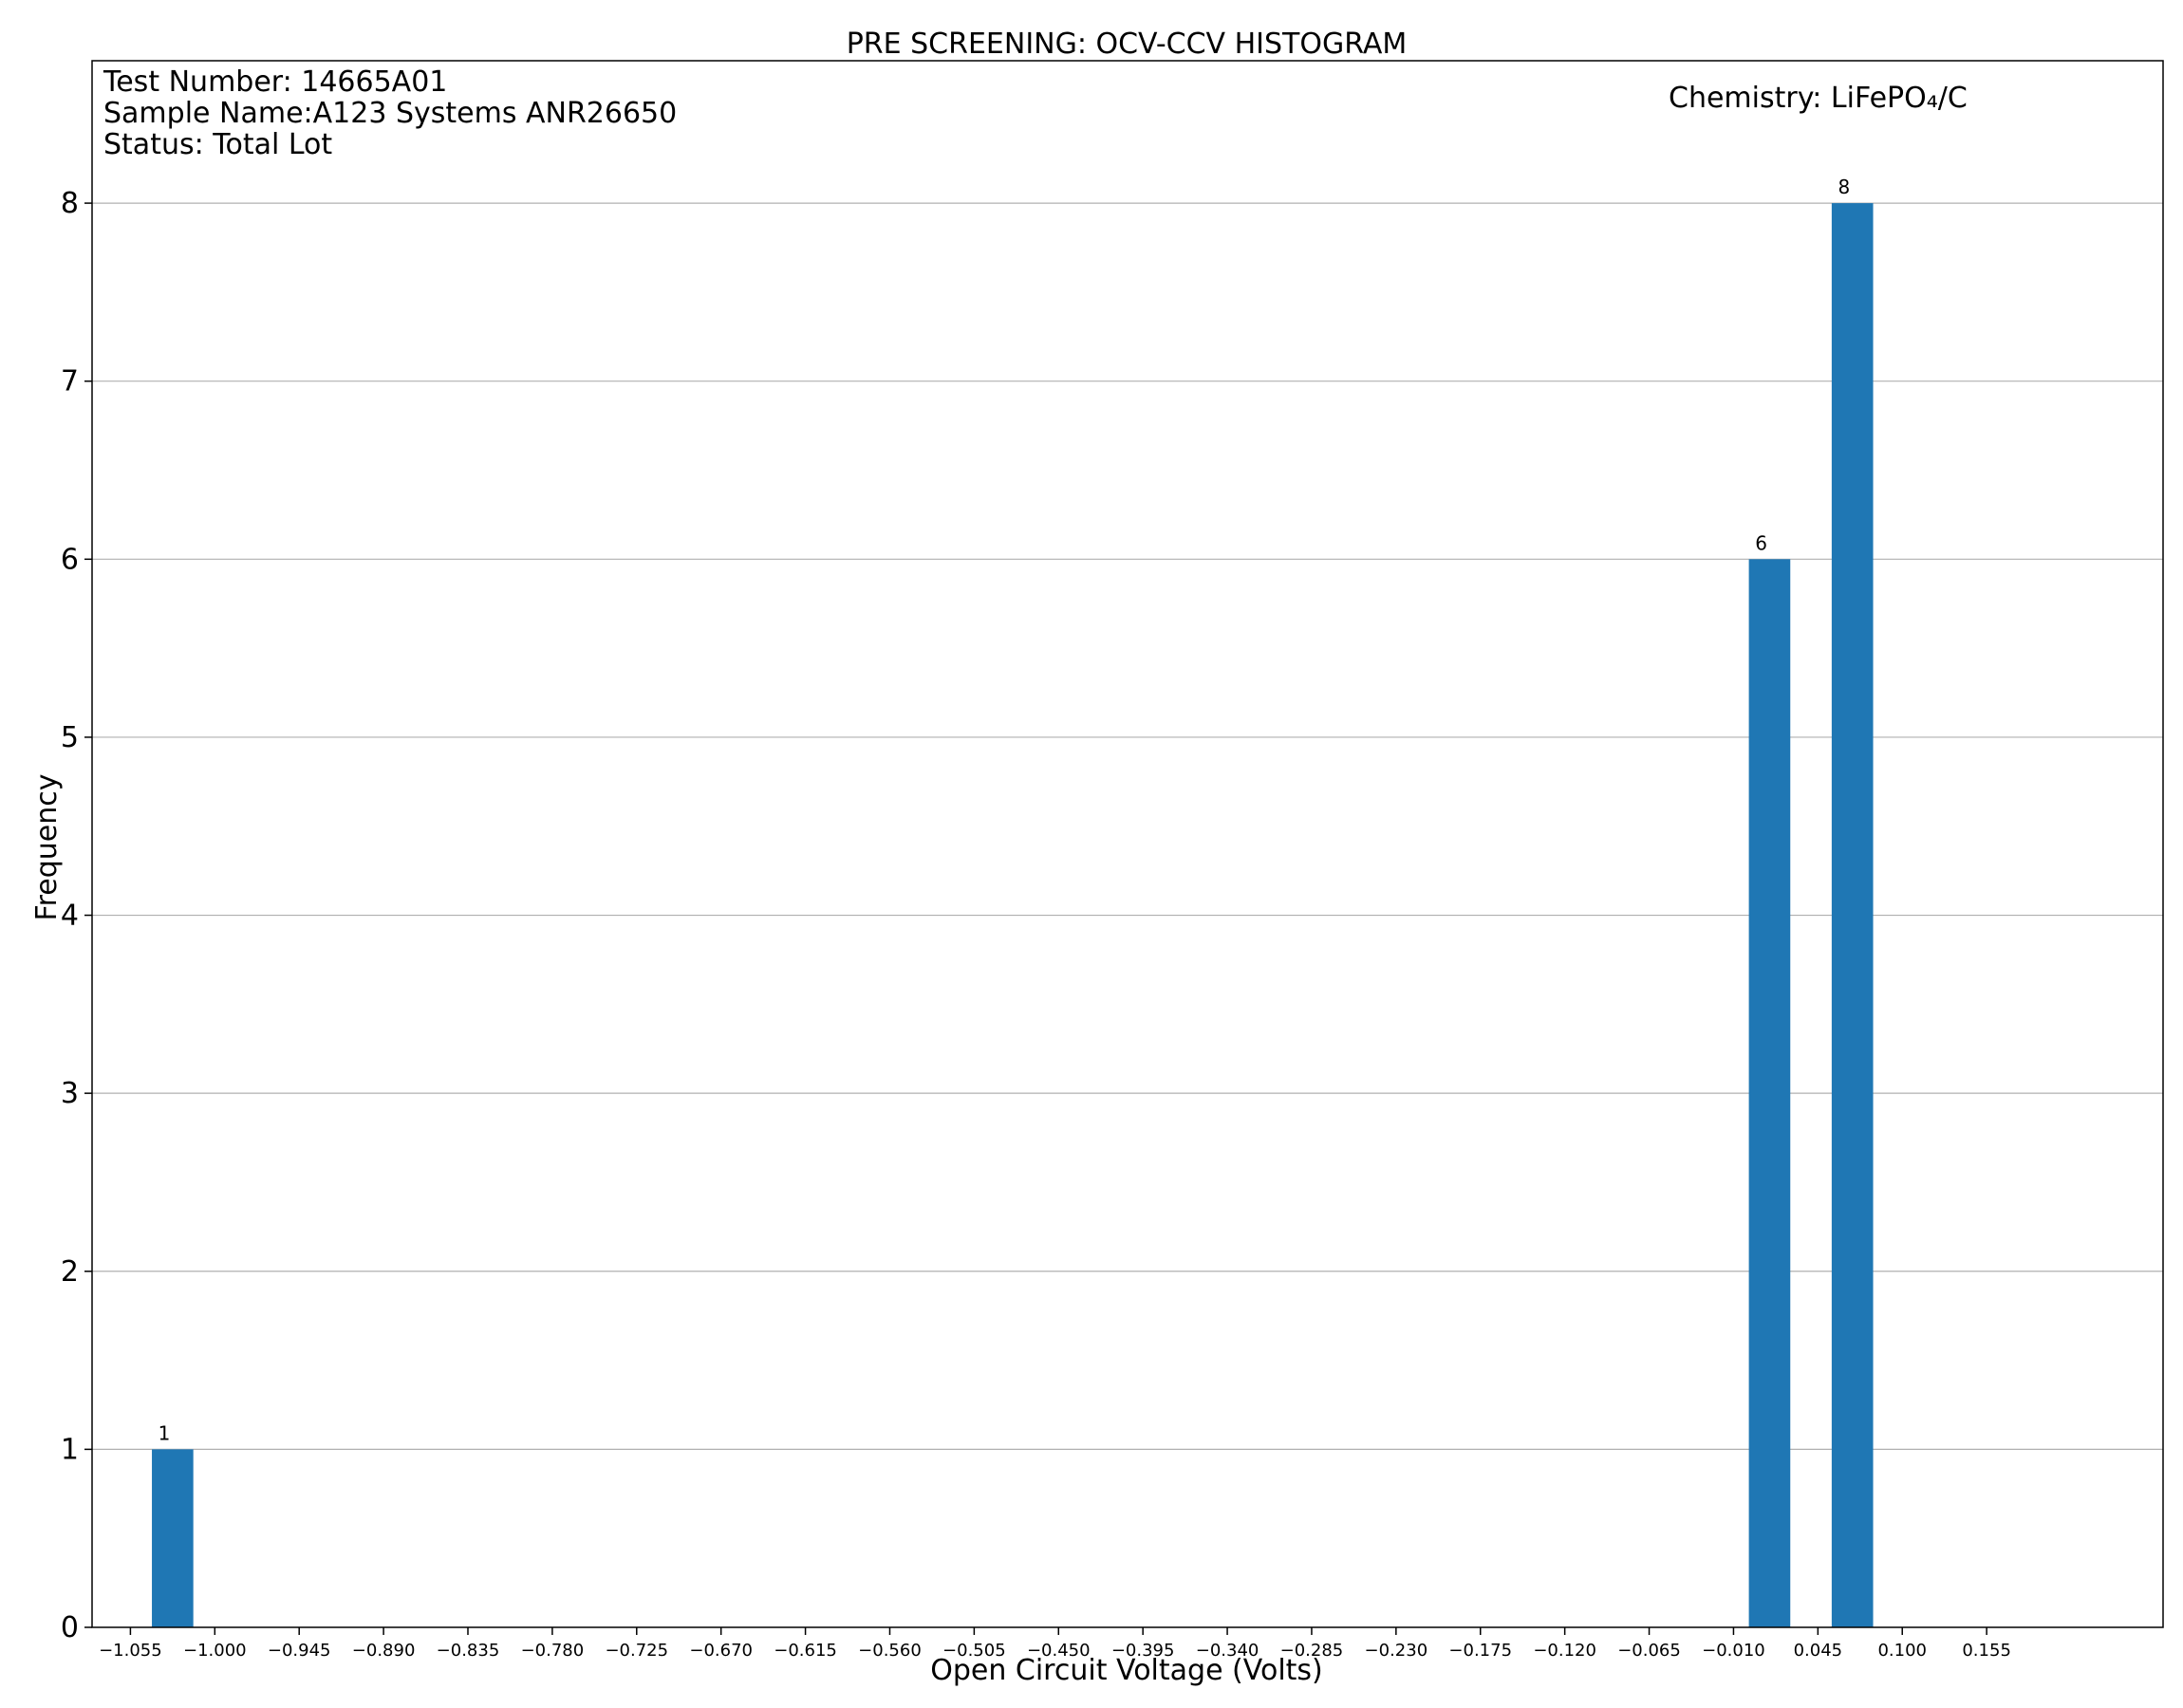  I want to click on y-axis-label: Frequency, so click(47, 847).